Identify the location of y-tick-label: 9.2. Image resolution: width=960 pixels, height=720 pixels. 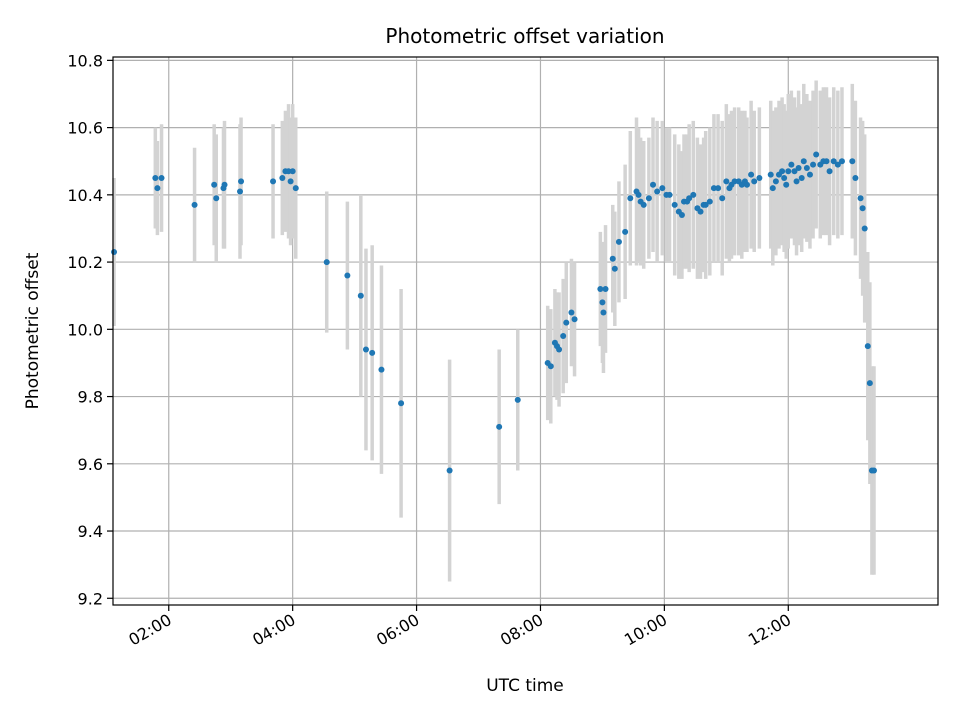
(90, 598).